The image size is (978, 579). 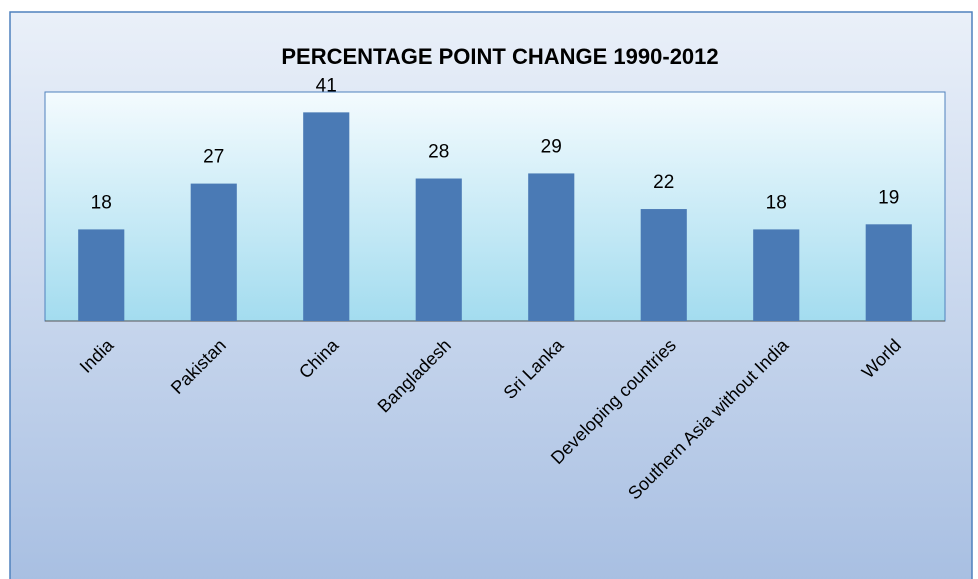 What do you see at coordinates (213, 157) in the screenshot?
I see `value-label: 27` at bounding box center [213, 157].